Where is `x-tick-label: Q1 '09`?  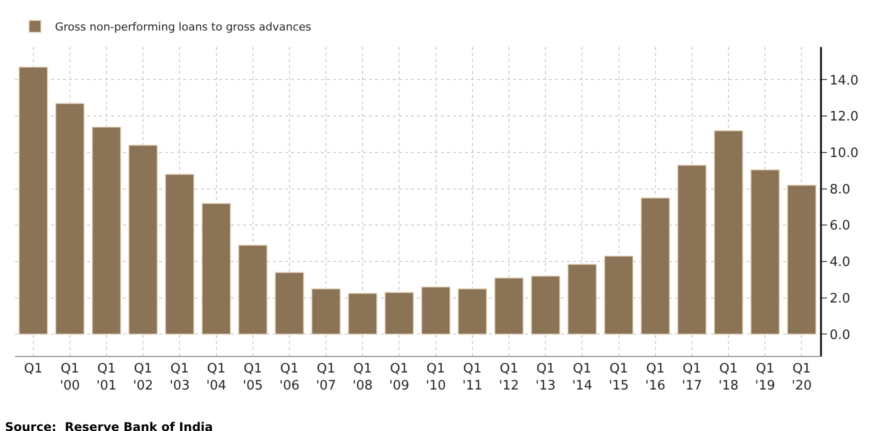 x-tick-label: Q1 '09 is located at coordinates (399, 378).